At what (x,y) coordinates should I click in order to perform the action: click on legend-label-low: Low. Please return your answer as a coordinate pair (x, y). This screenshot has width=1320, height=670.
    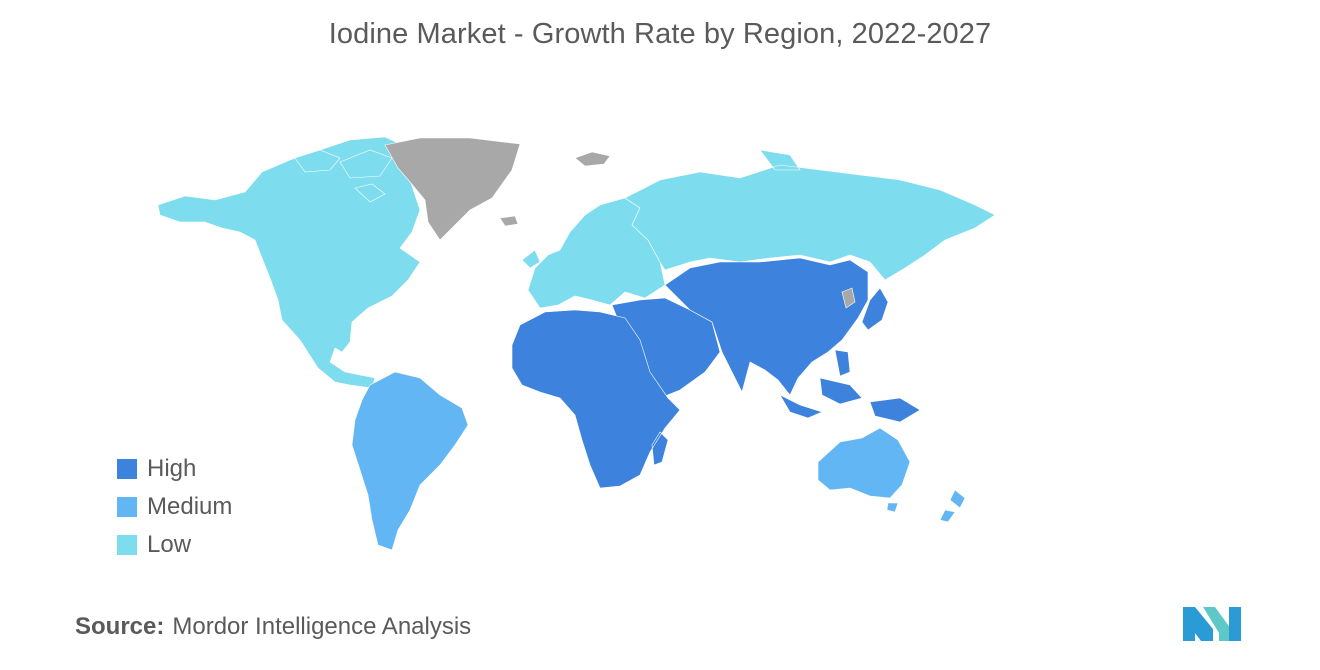
    Looking at the image, I should click on (169, 544).